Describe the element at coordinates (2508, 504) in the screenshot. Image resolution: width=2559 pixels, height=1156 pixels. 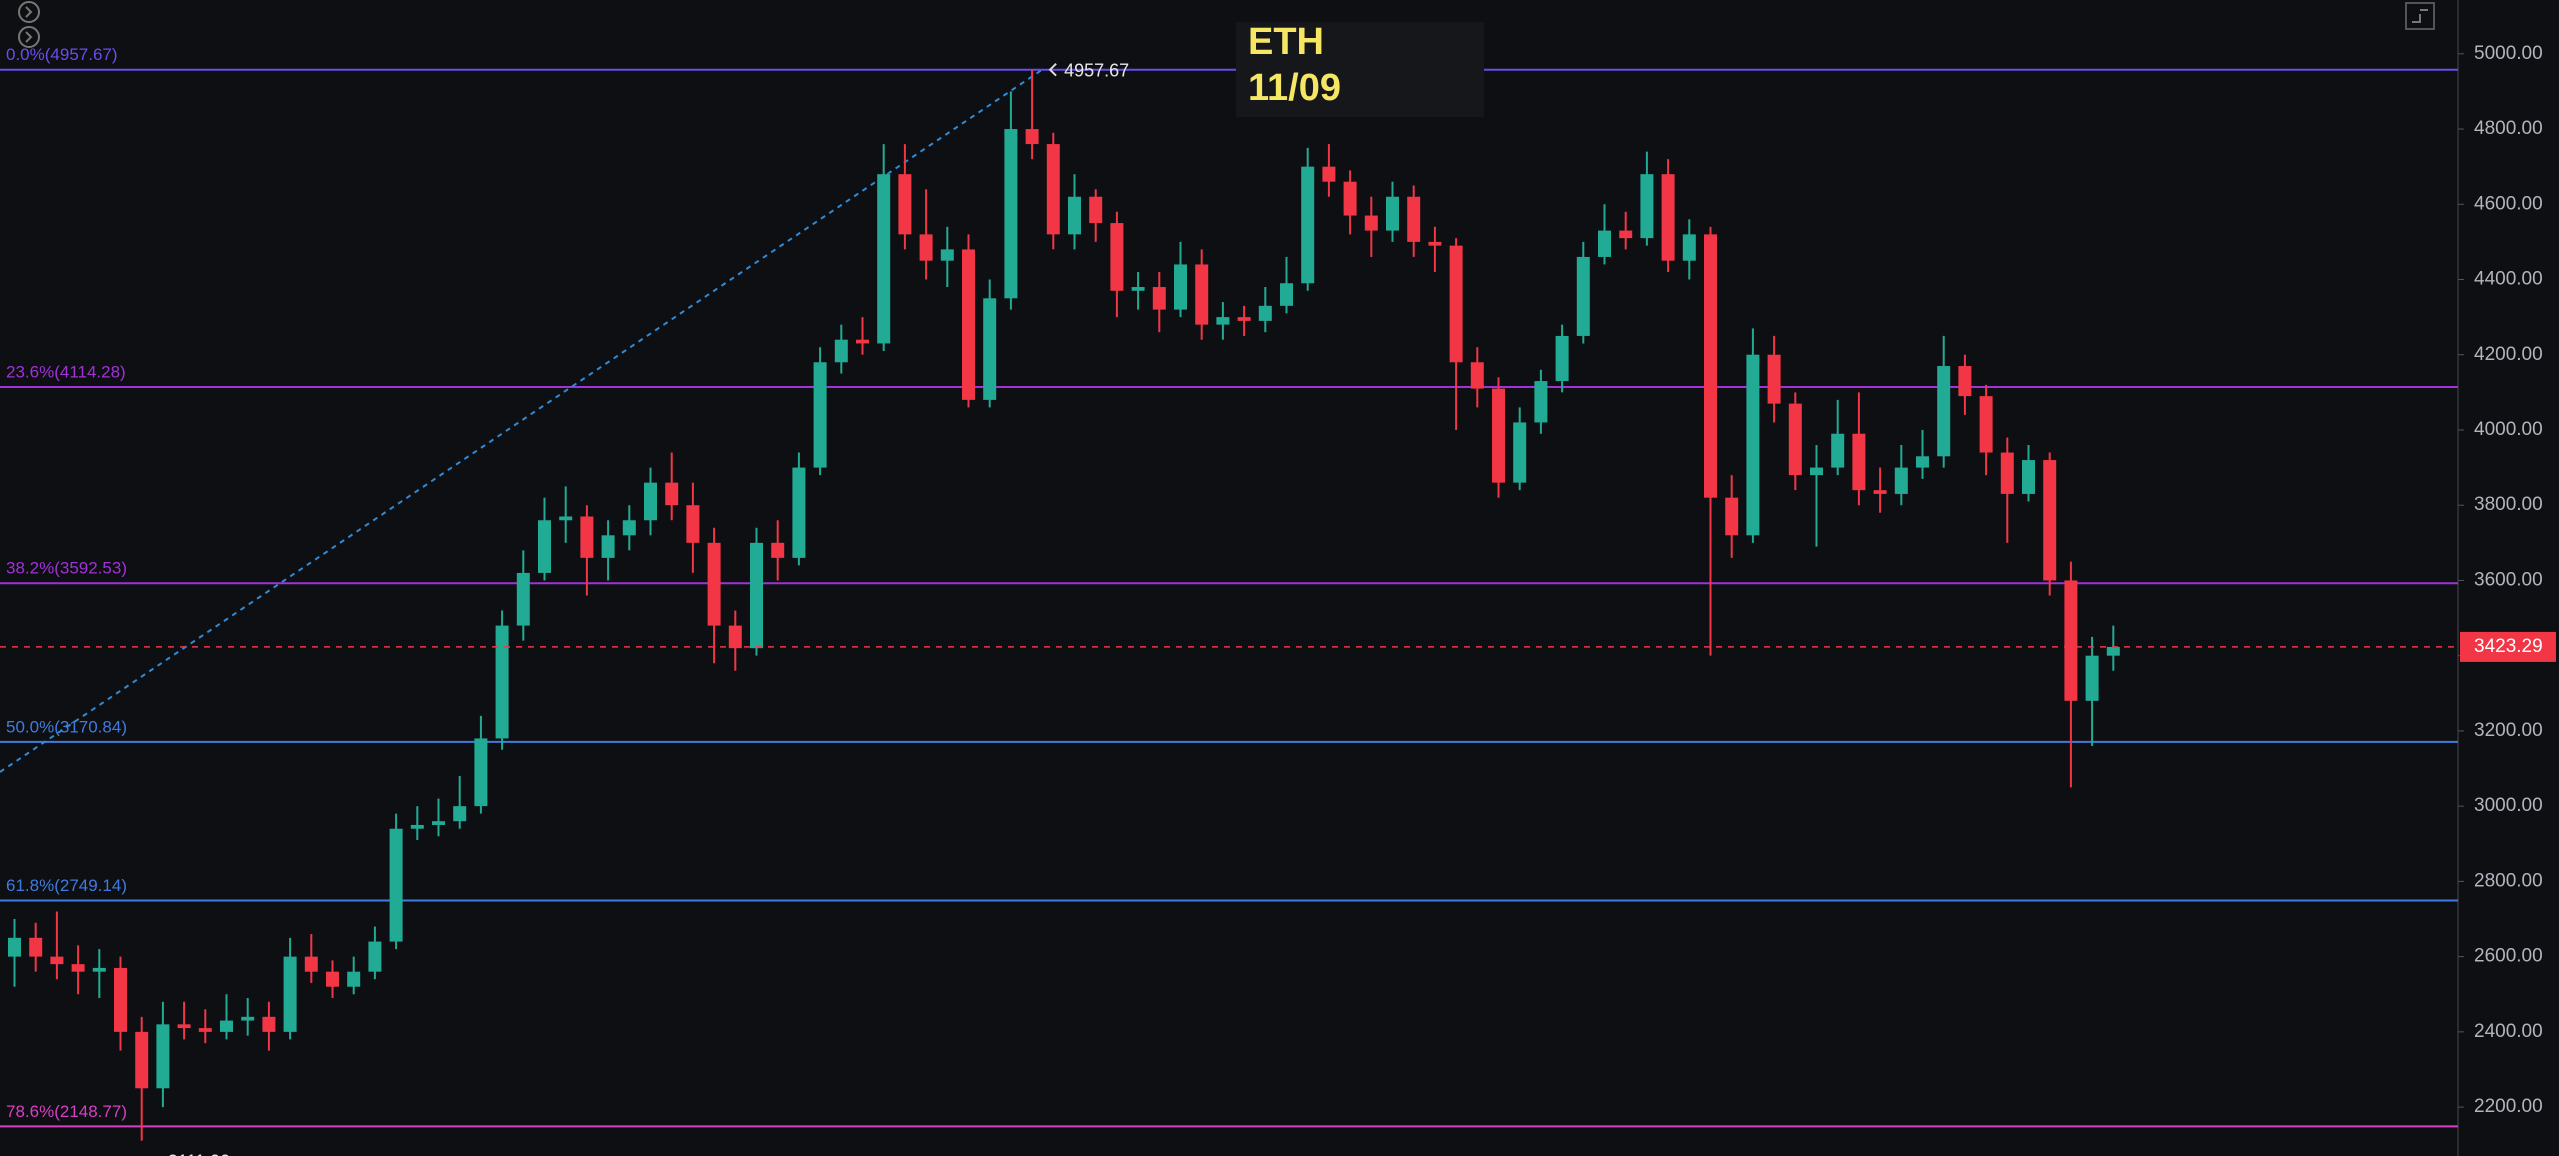
I see `y-tick-label: 3800.00` at that location.